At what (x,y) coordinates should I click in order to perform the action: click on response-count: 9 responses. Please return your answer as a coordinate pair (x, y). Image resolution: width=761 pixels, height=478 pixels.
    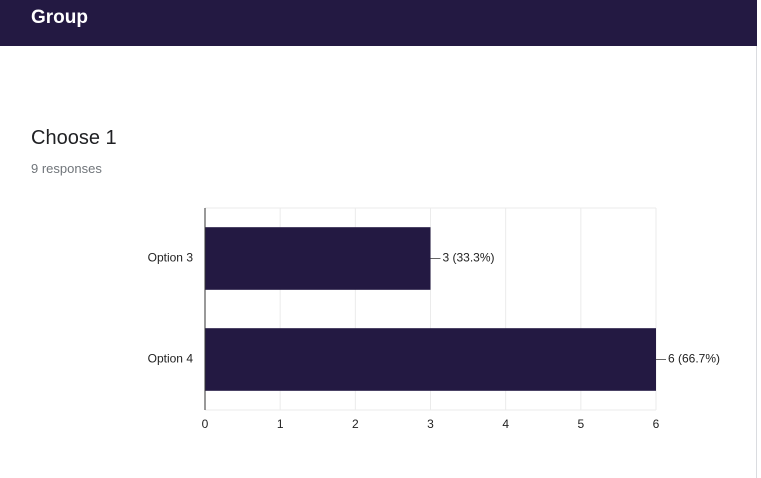
    Looking at the image, I should click on (66, 168).